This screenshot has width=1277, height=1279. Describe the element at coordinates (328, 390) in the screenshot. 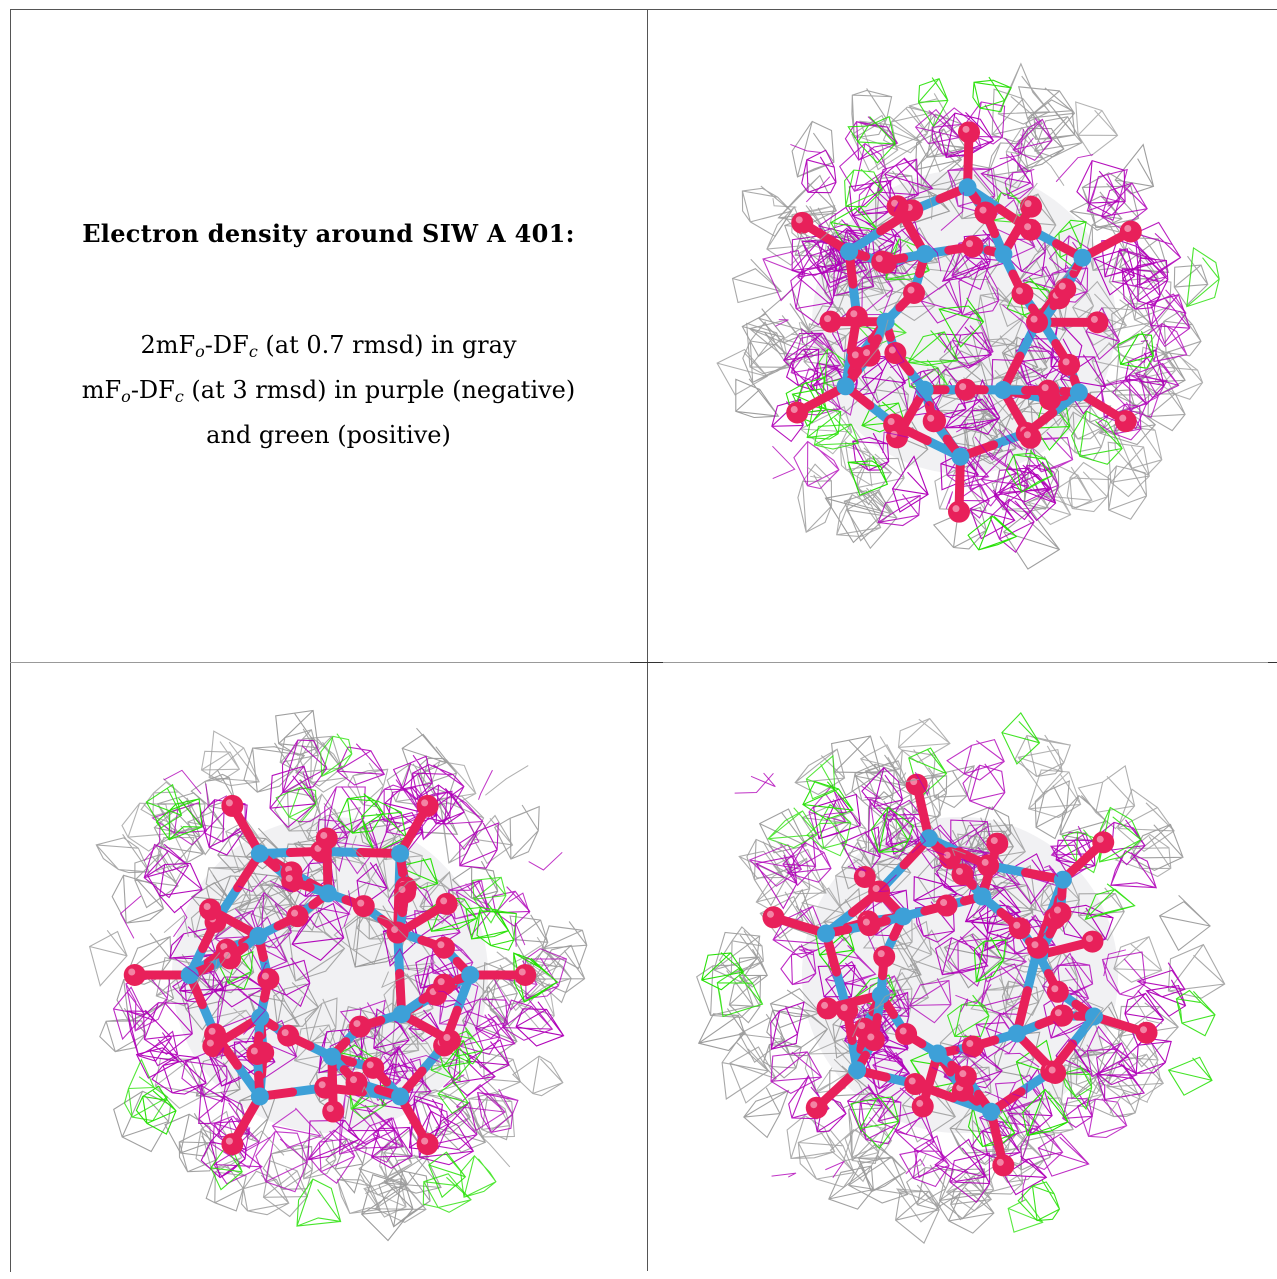

I see `legend-line-fo-fc: mFo-DFc (at 3 rmsd) in purple (negative)` at that location.